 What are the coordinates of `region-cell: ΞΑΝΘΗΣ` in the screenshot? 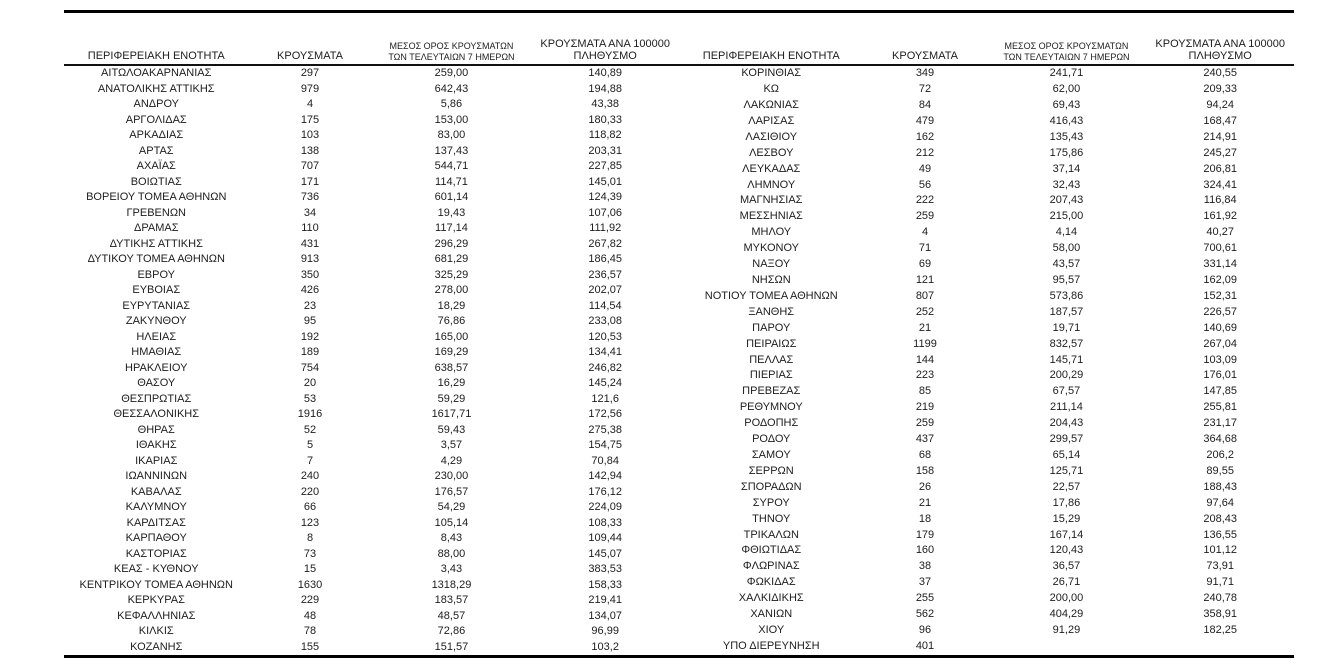 It's located at (771, 311).